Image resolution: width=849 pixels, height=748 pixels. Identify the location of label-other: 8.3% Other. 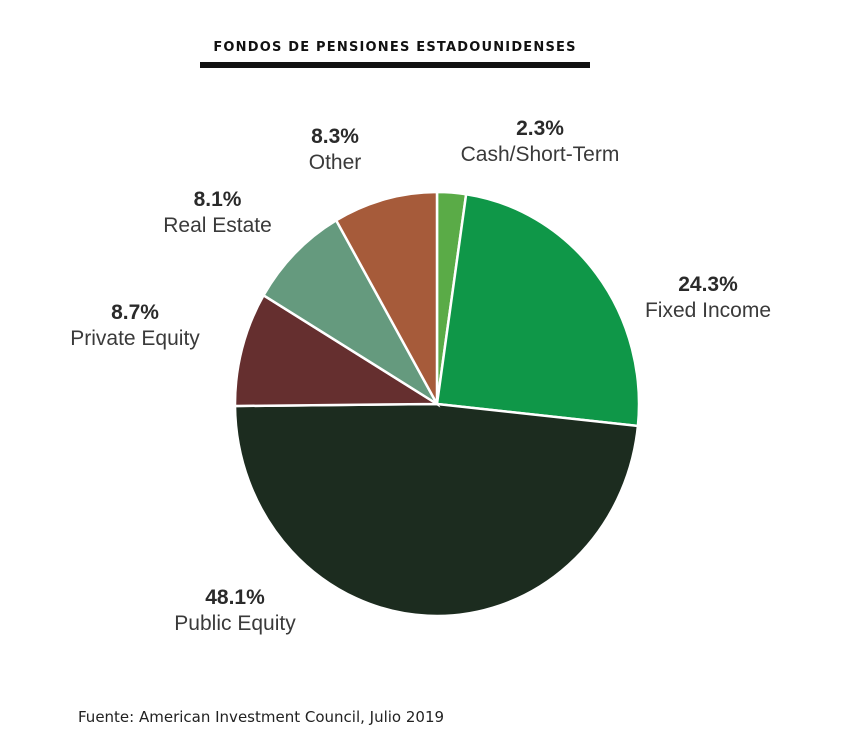
(335, 150).